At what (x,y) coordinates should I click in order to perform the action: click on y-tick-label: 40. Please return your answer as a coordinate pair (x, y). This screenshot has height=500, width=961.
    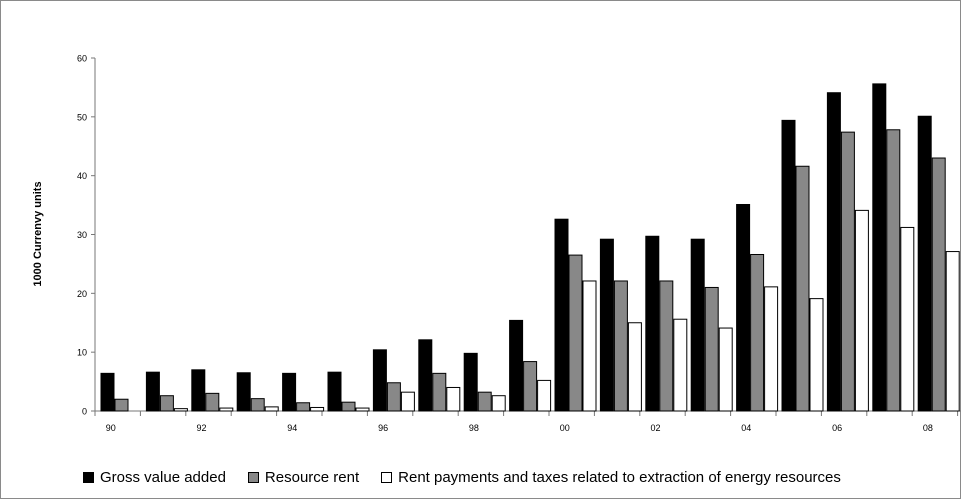
    Looking at the image, I should click on (82, 176).